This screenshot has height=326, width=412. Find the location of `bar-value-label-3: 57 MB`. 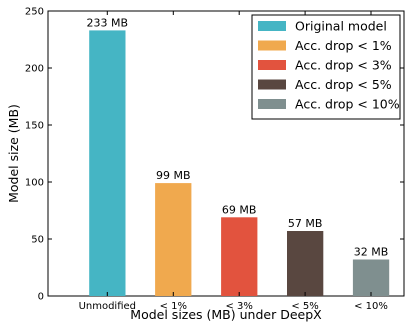

bar-value-label-3: 57 MB is located at coordinates (305, 223).